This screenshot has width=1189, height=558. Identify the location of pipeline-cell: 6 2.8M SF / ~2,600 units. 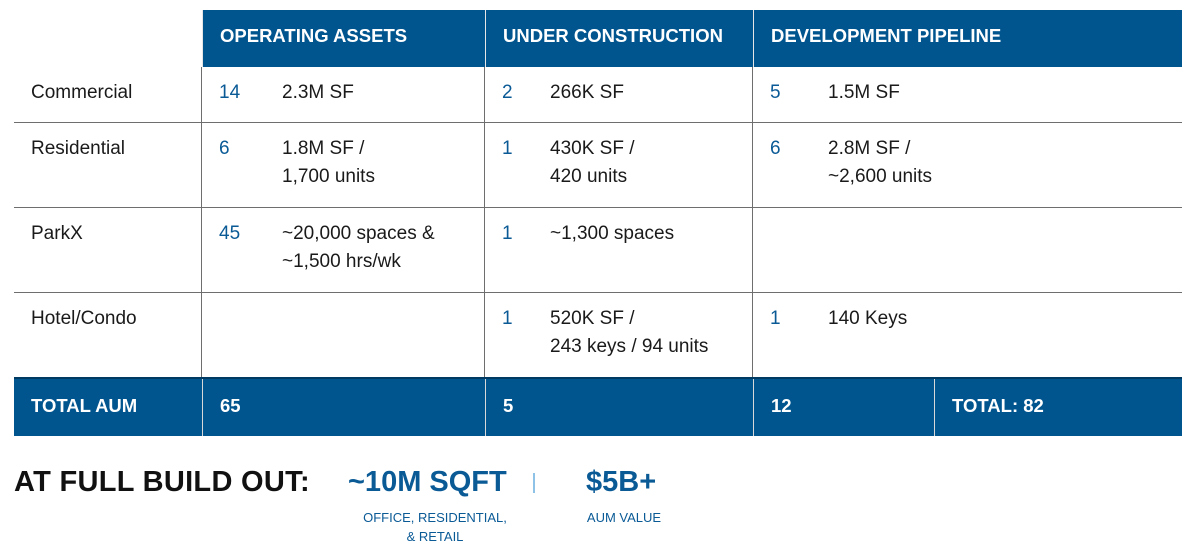
(967, 165).